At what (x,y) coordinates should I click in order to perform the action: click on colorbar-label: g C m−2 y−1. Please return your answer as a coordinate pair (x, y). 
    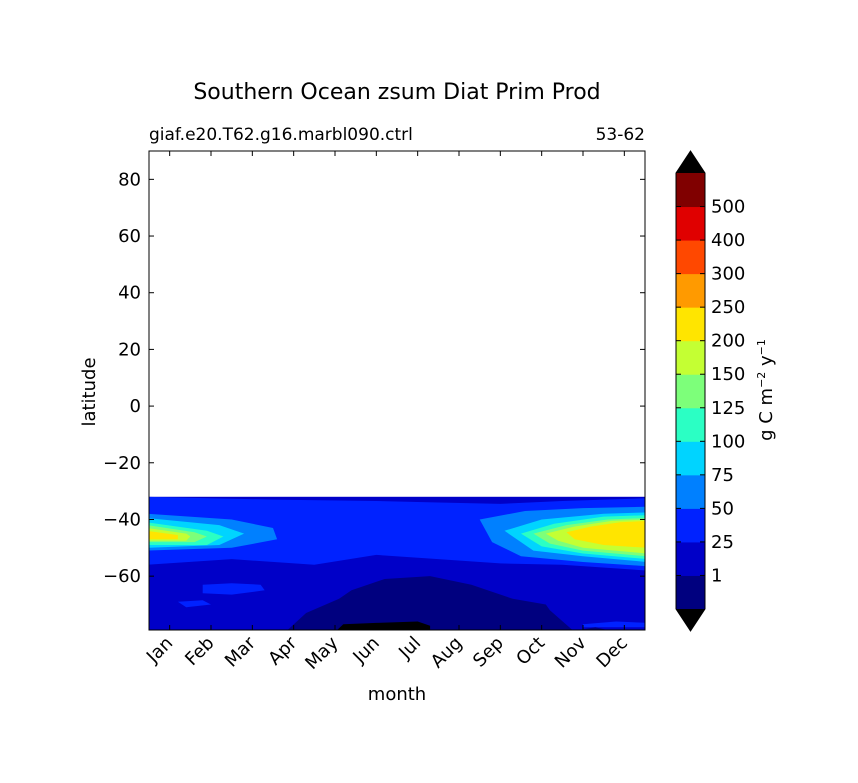
    Looking at the image, I should click on (766, 390).